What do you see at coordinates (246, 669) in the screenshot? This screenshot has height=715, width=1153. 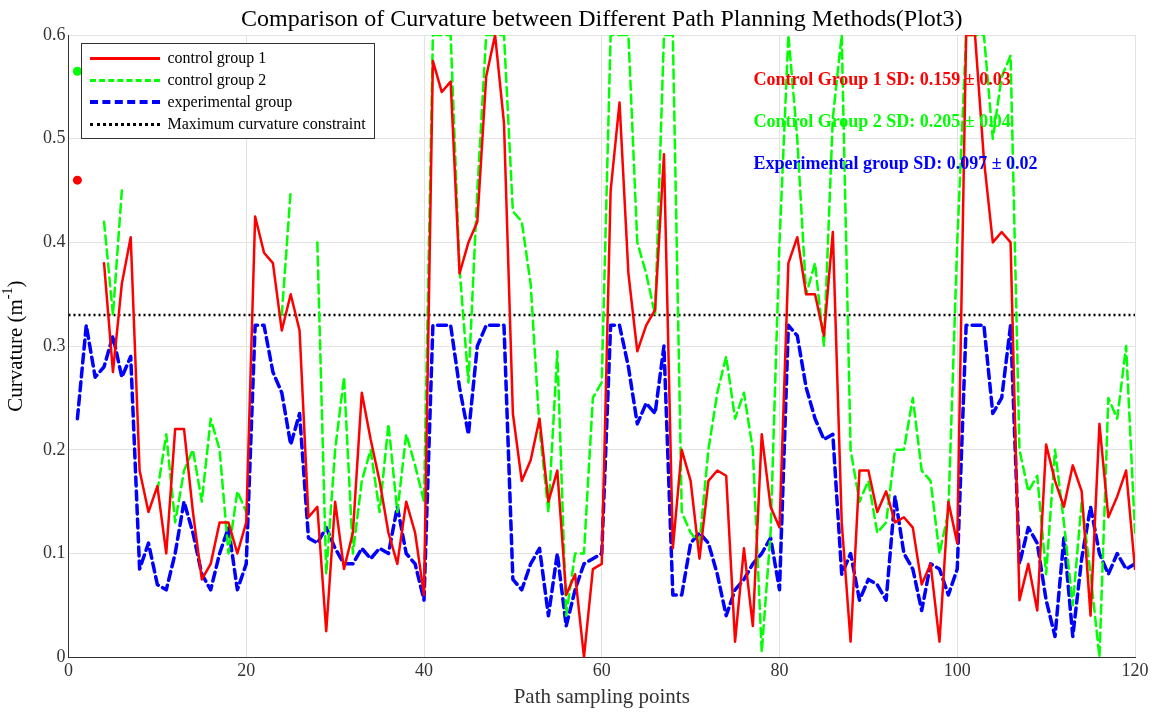 I see `x-tick-label: 20` at bounding box center [246, 669].